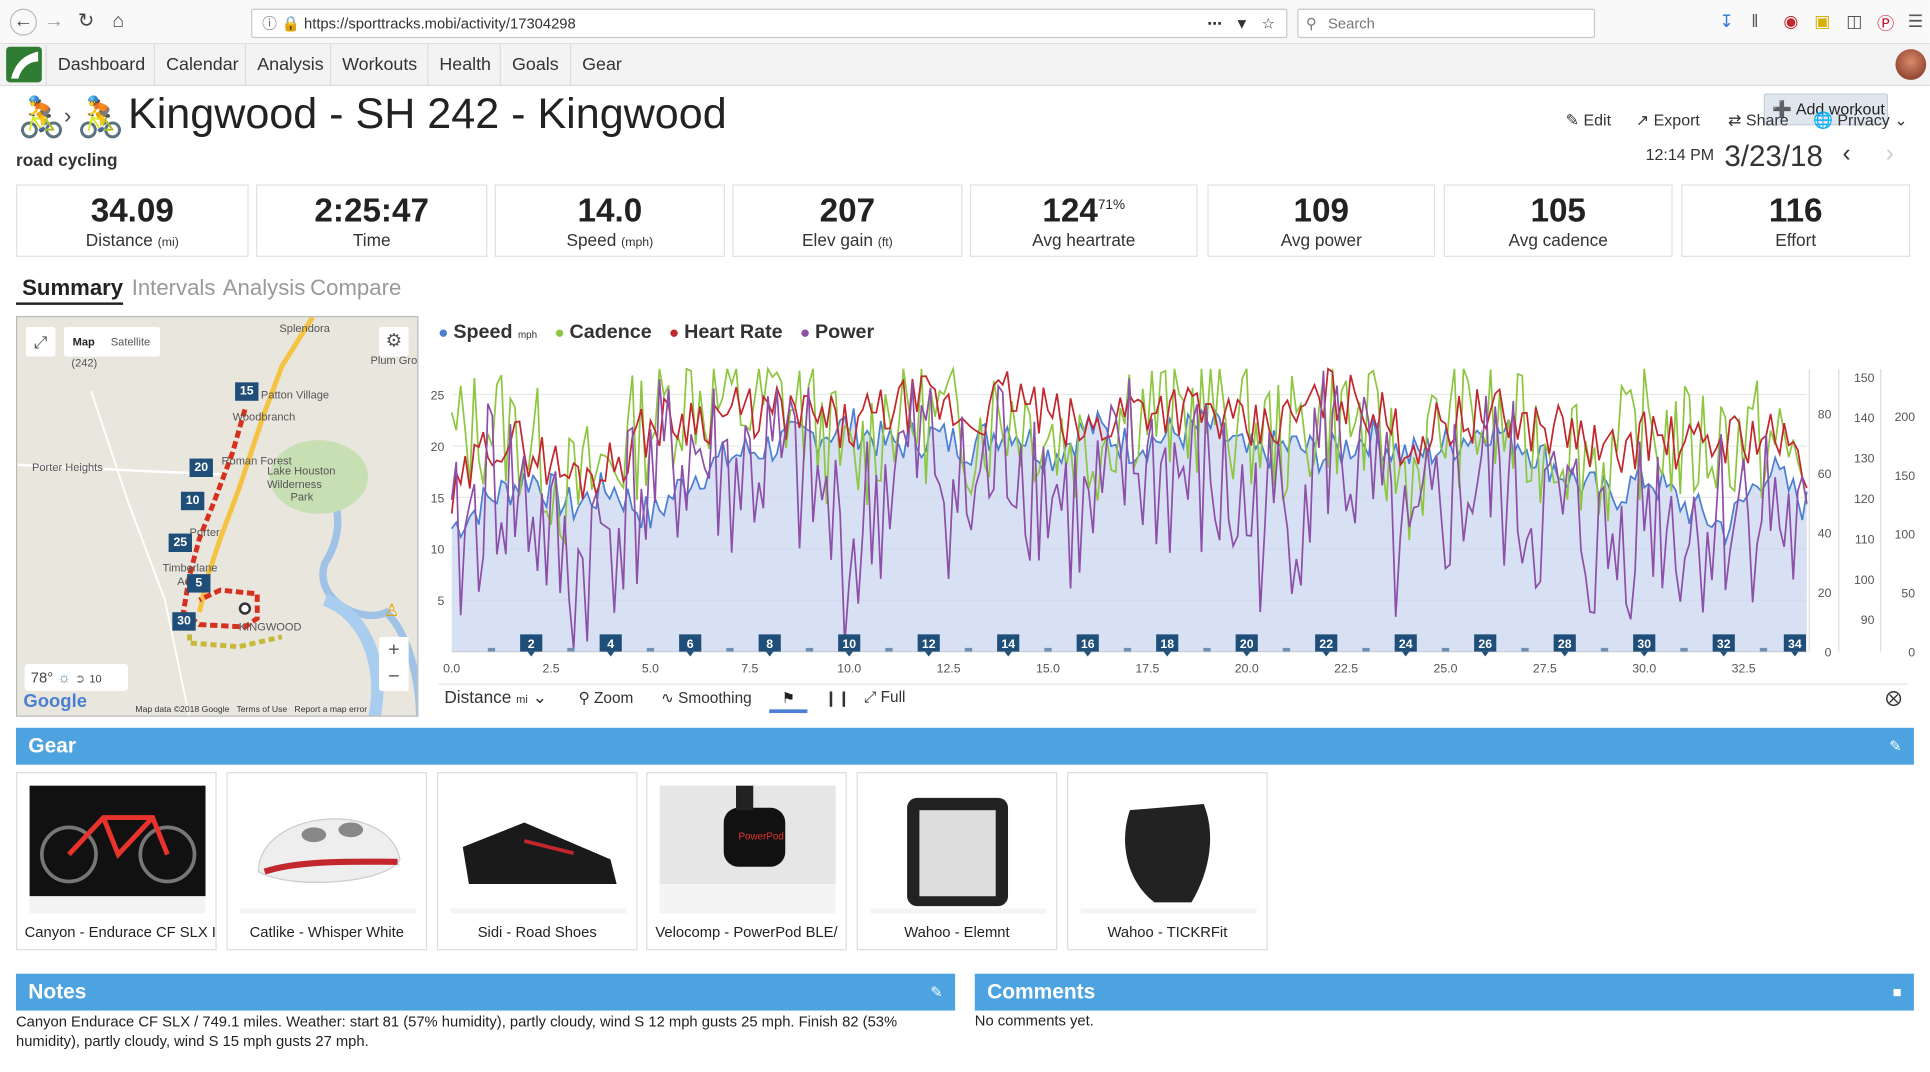  I want to click on map-mile-marker: 10, so click(192, 501).